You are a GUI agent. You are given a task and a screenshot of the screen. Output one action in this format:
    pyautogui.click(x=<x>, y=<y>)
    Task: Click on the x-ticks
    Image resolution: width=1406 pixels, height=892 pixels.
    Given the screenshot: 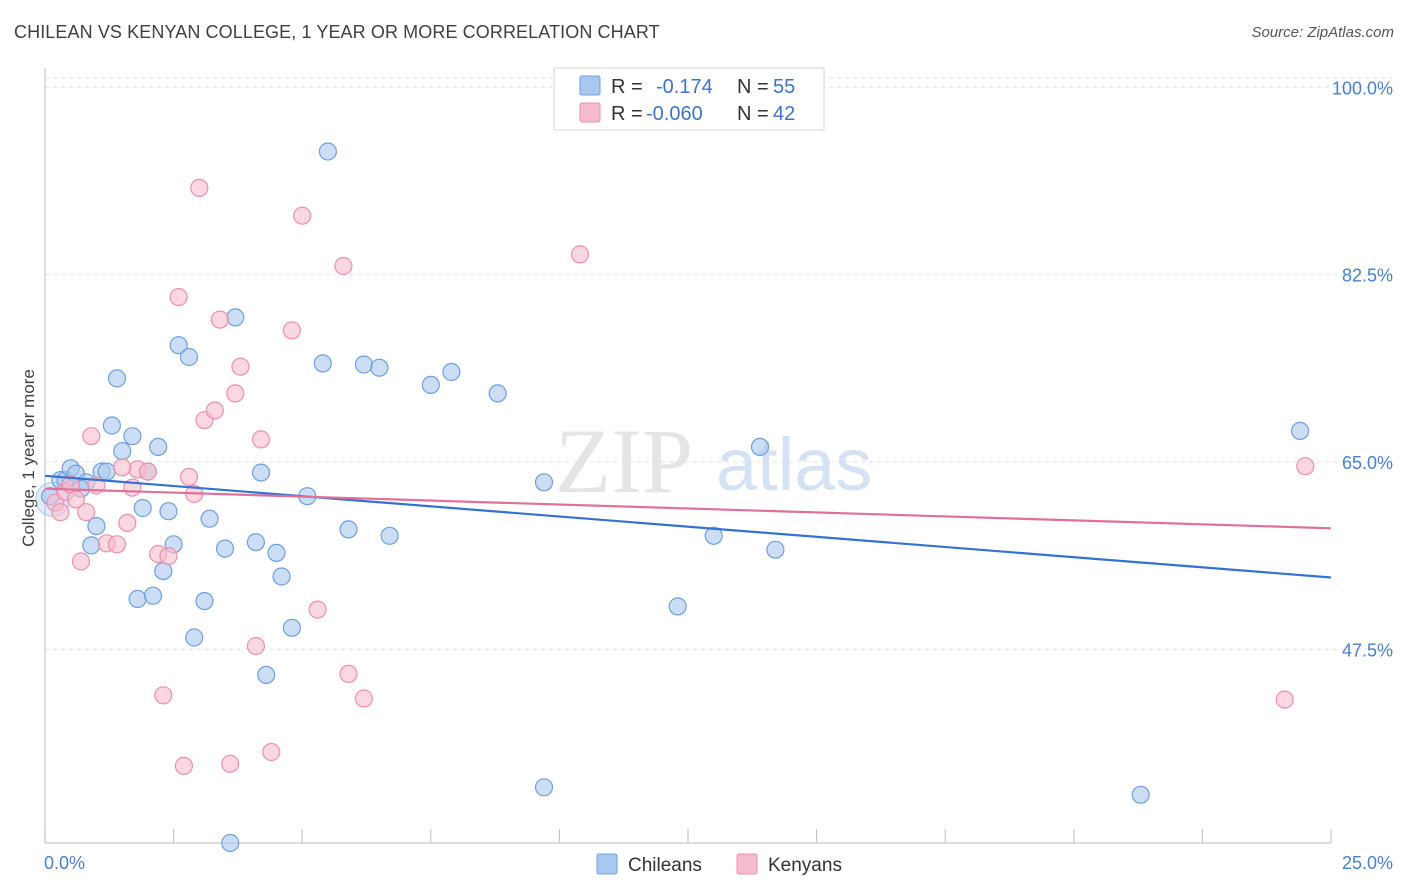 What is the action you would take?
    pyautogui.click(x=688, y=836)
    